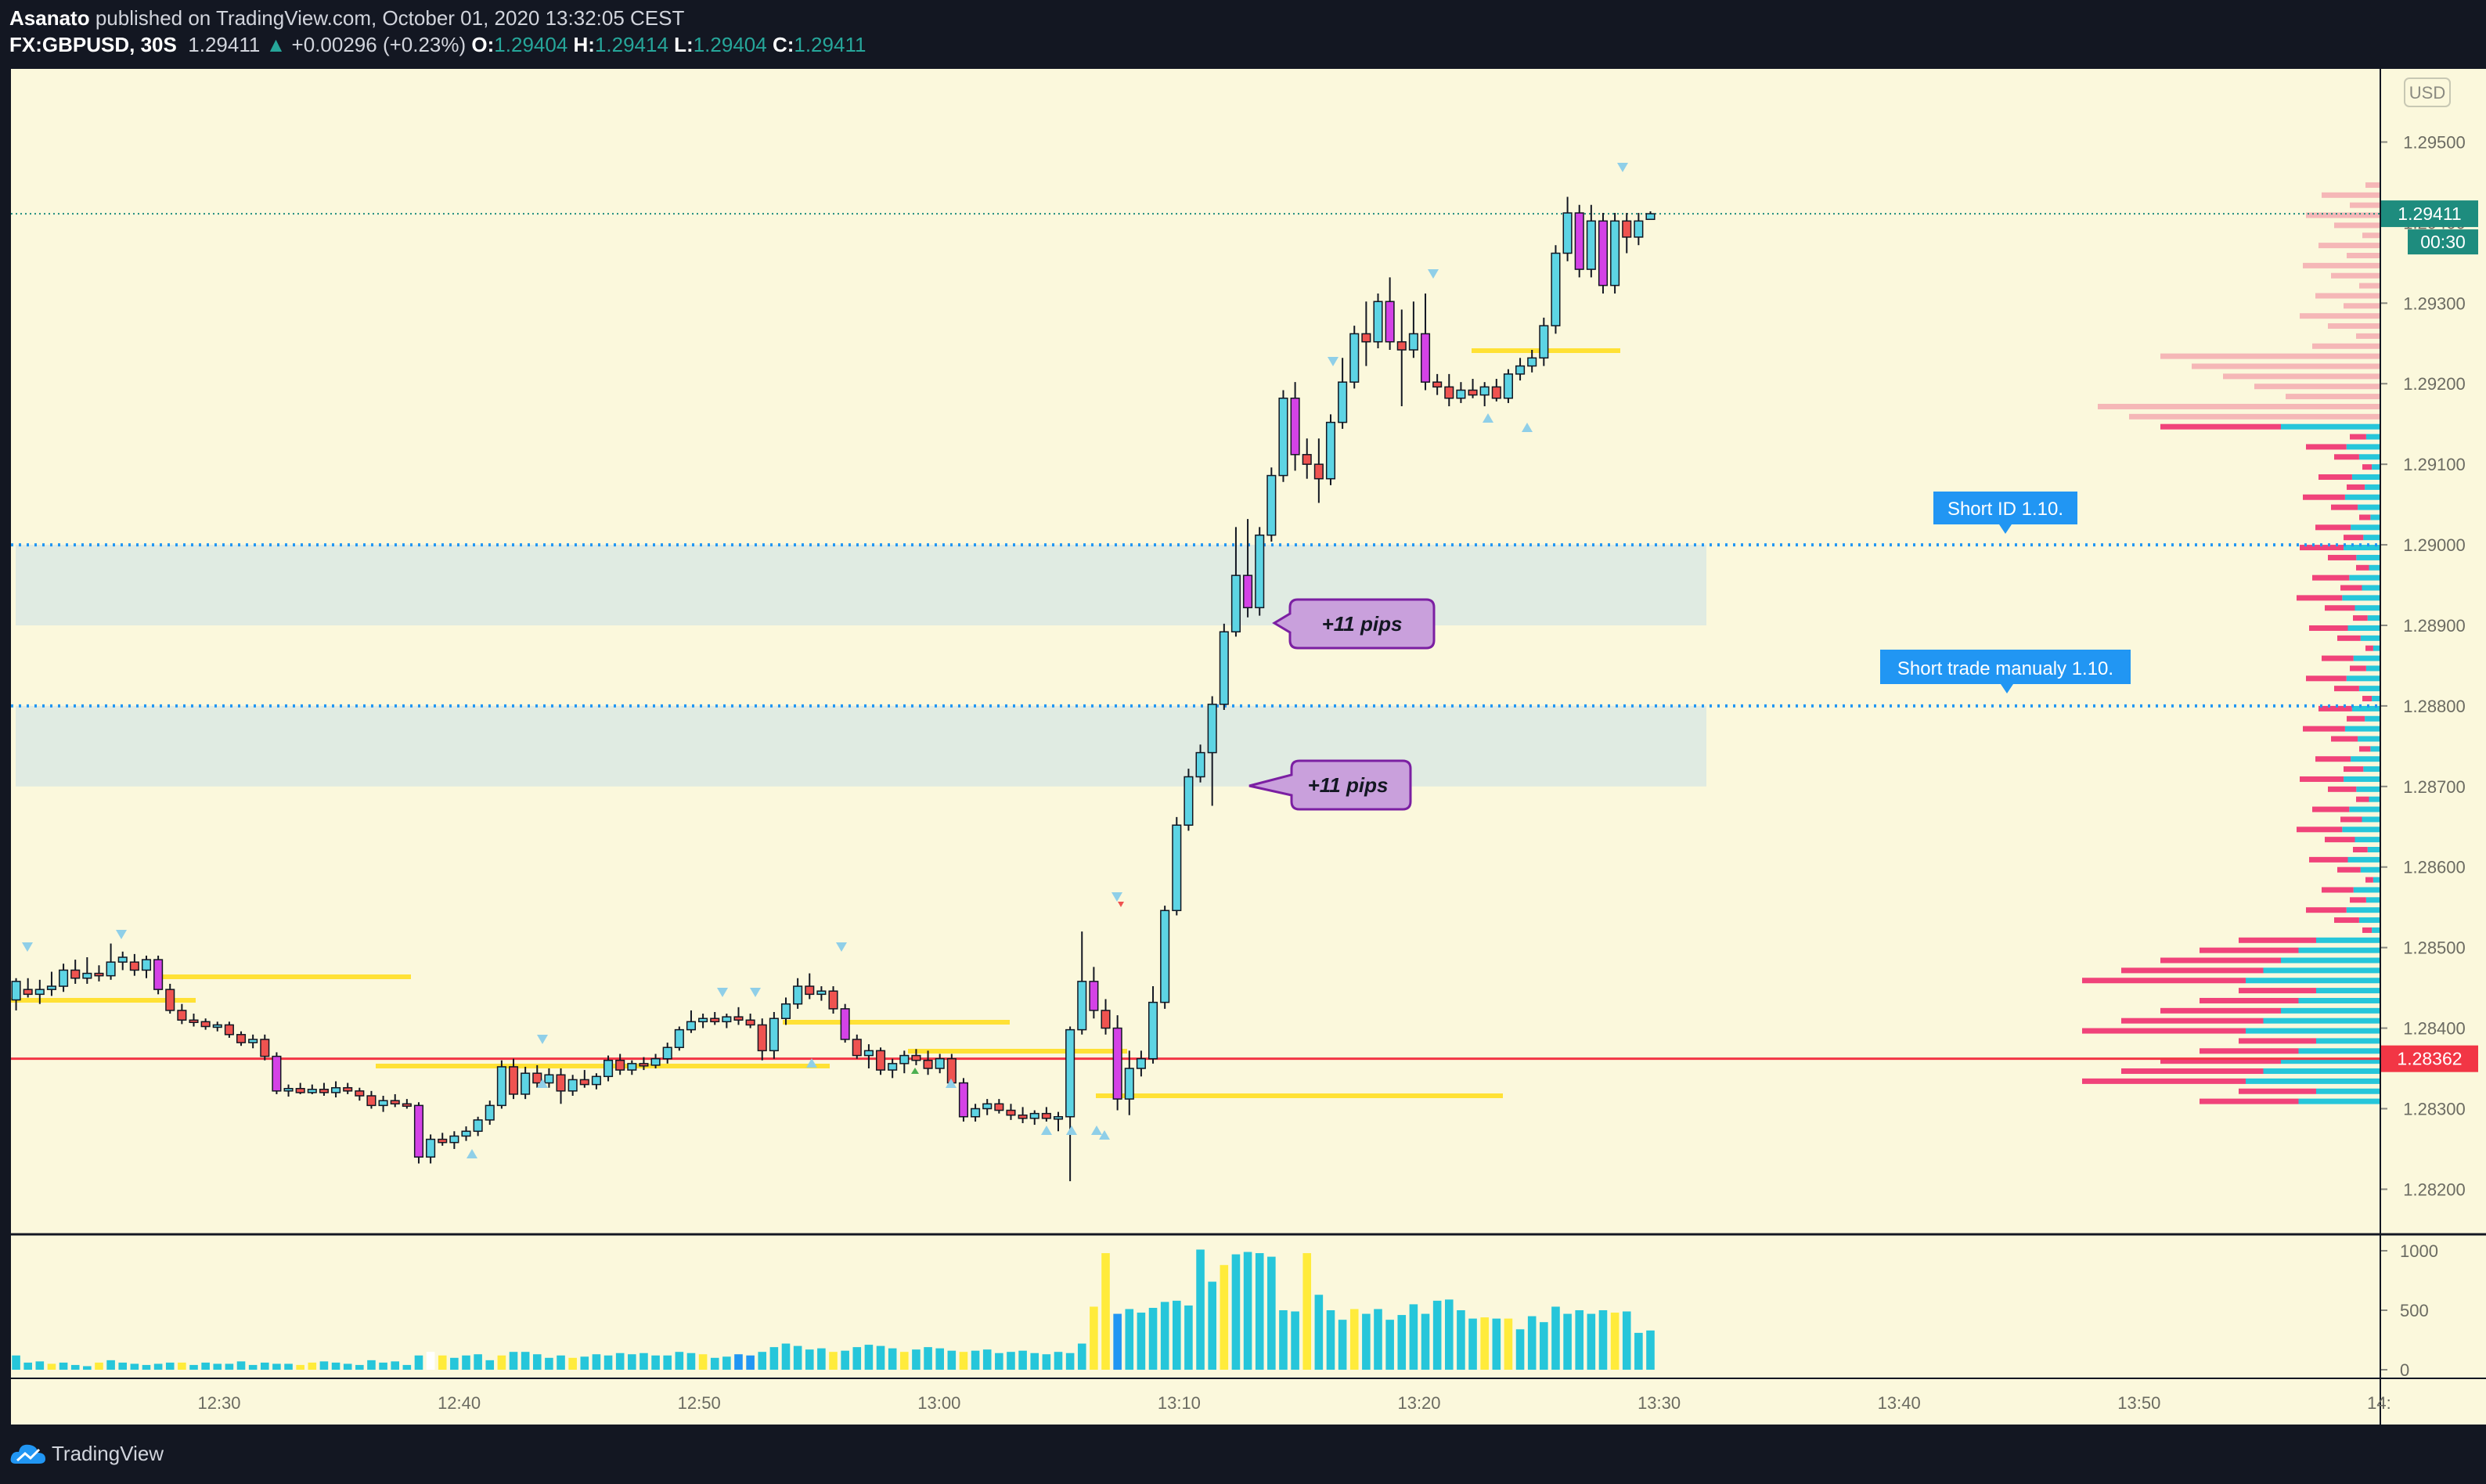 This screenshot has height=1484, width=2486. I want to click on callout-pips-upper: +11 pips, so click(1354, 624).